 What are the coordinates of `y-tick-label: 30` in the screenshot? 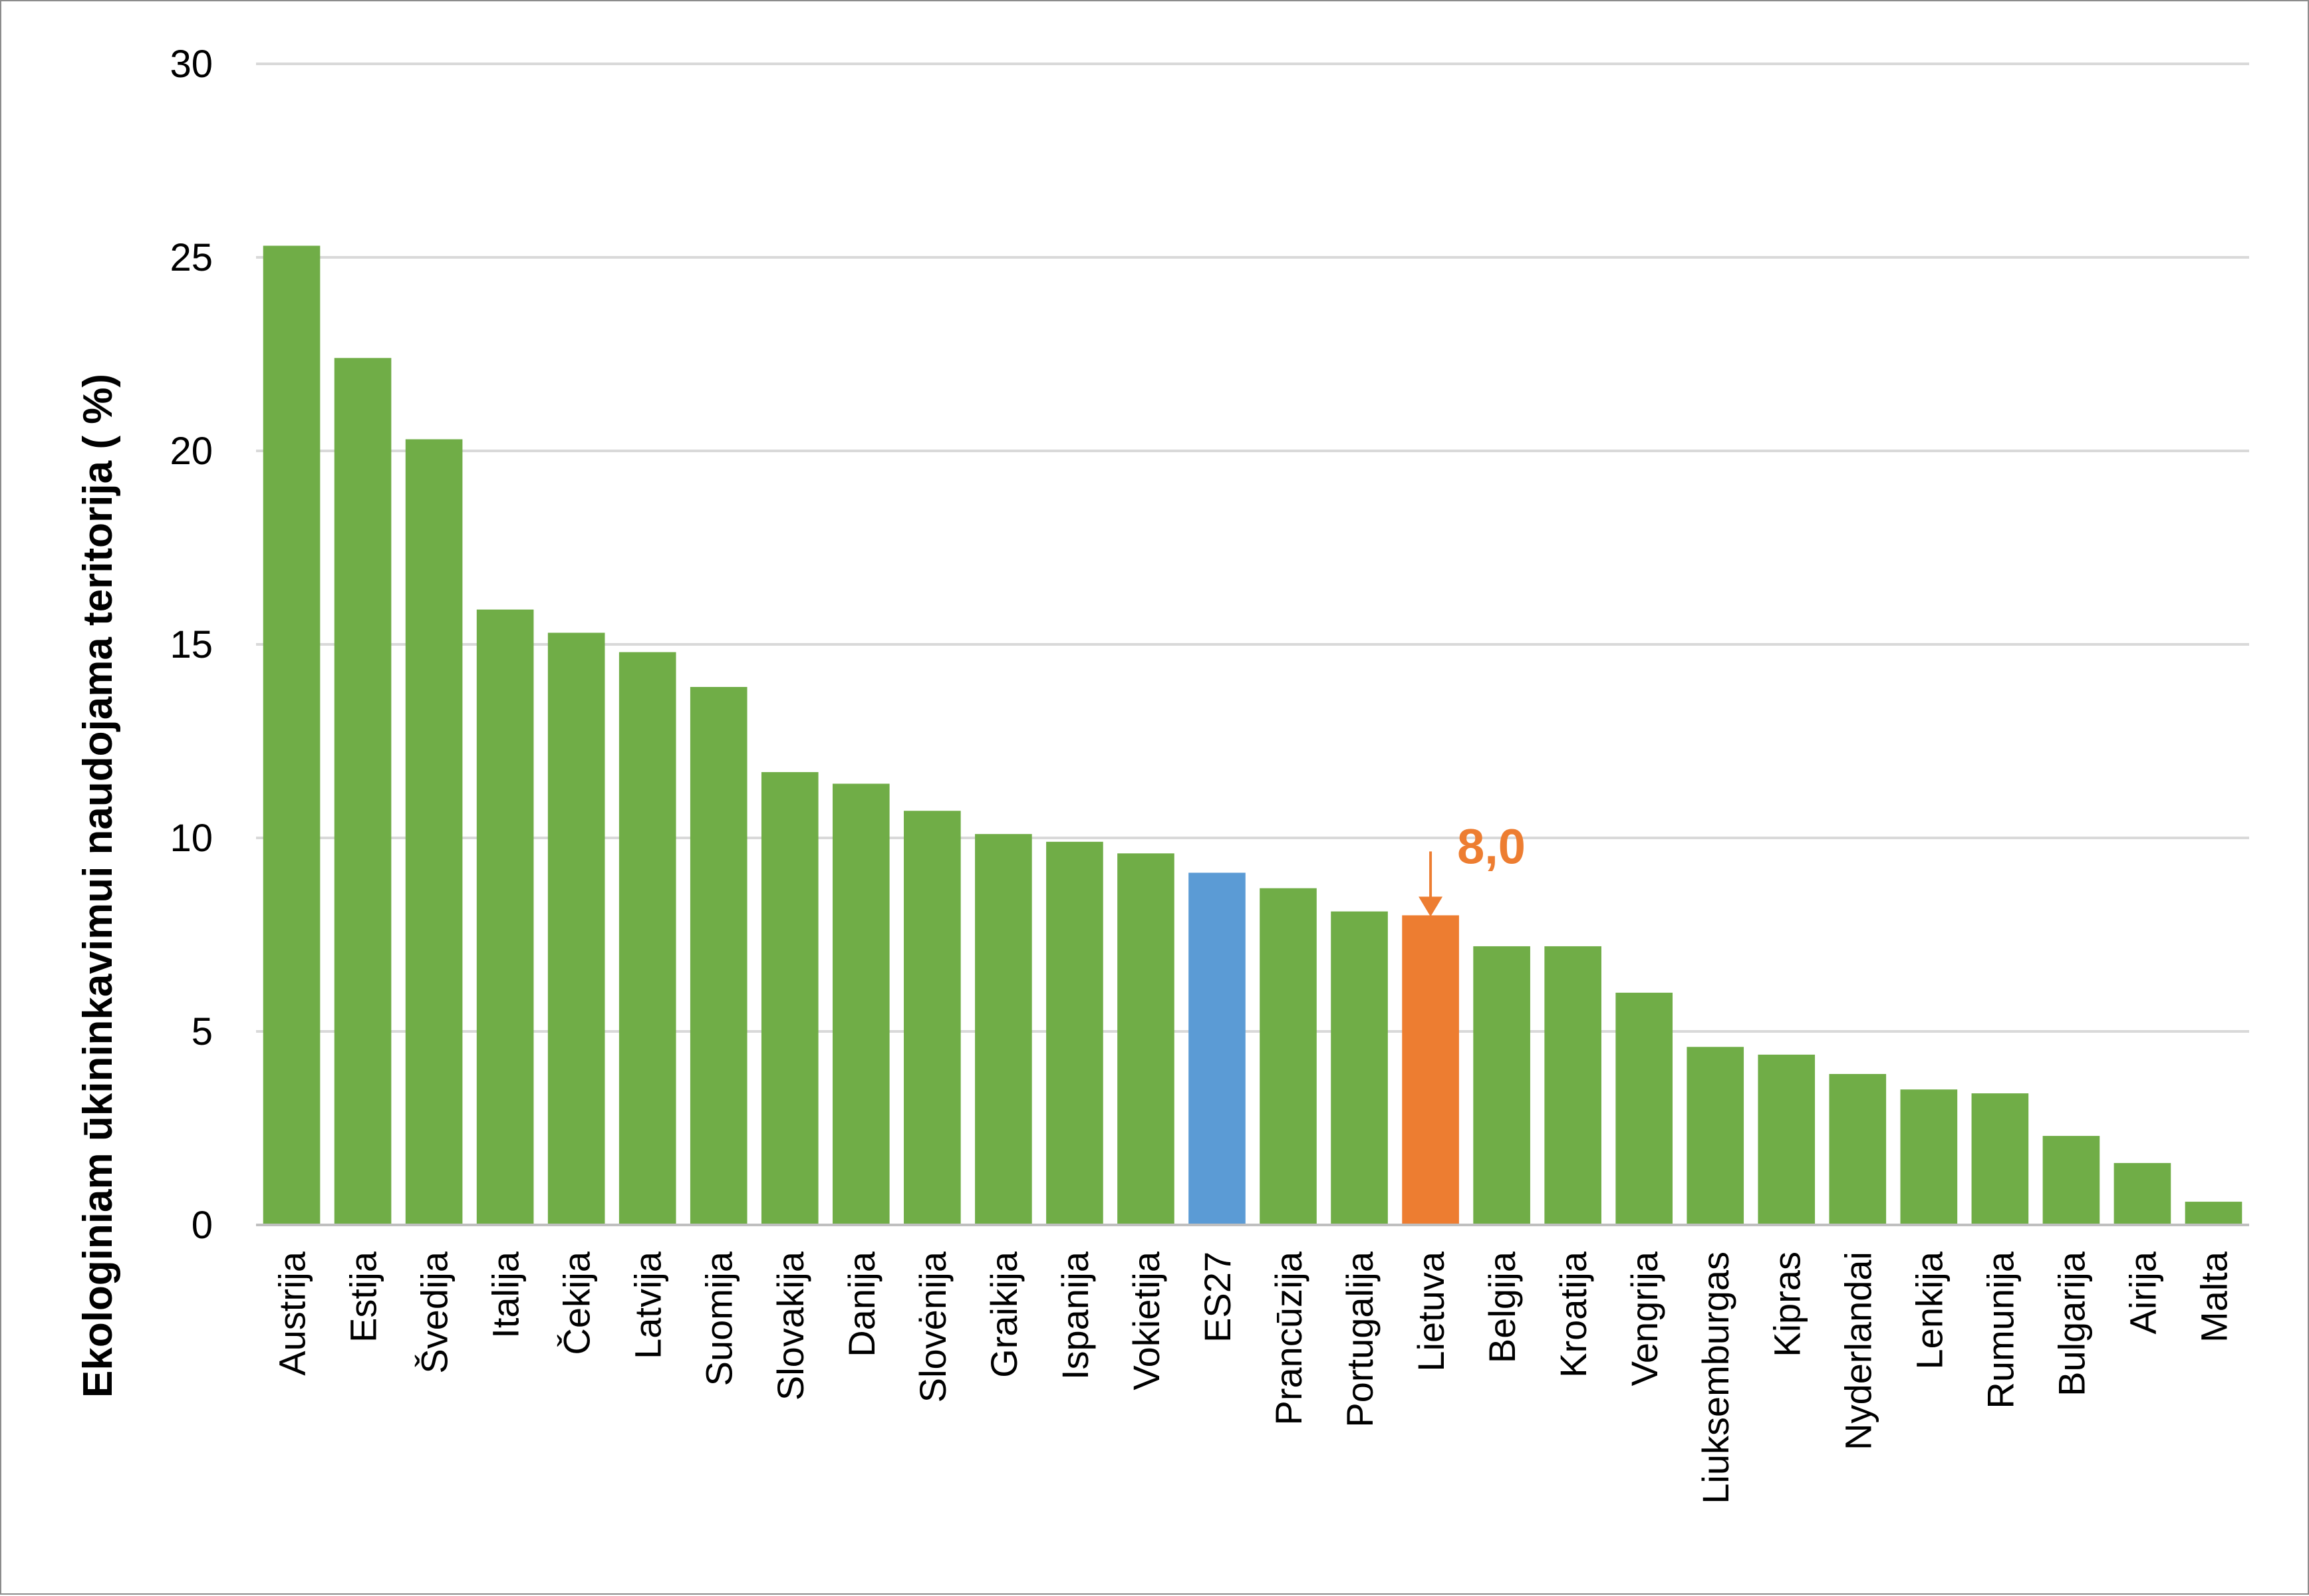 It's located at (191, 64).